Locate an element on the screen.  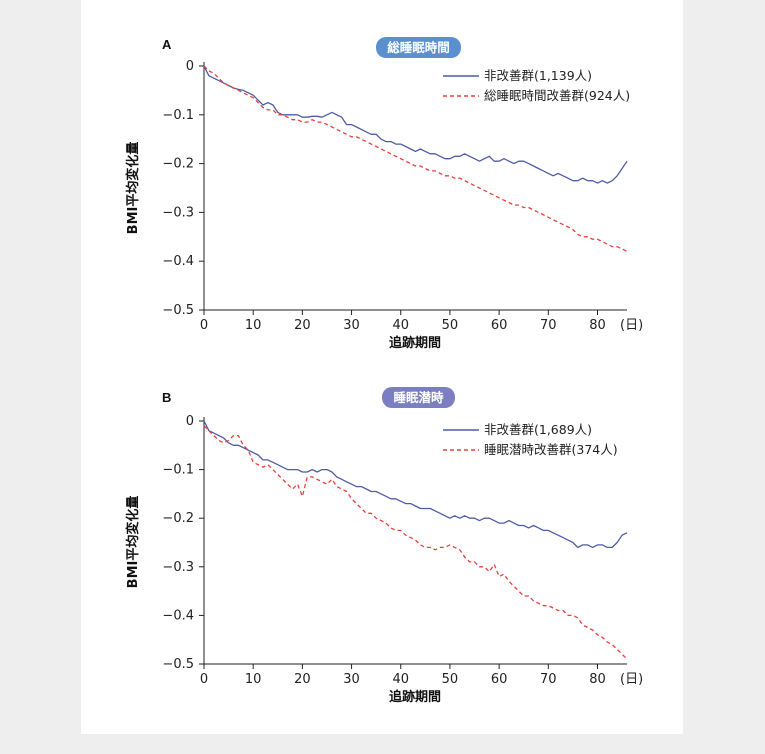
pb-y-tick-label: −0.4 is located at coordinates (178, 615).